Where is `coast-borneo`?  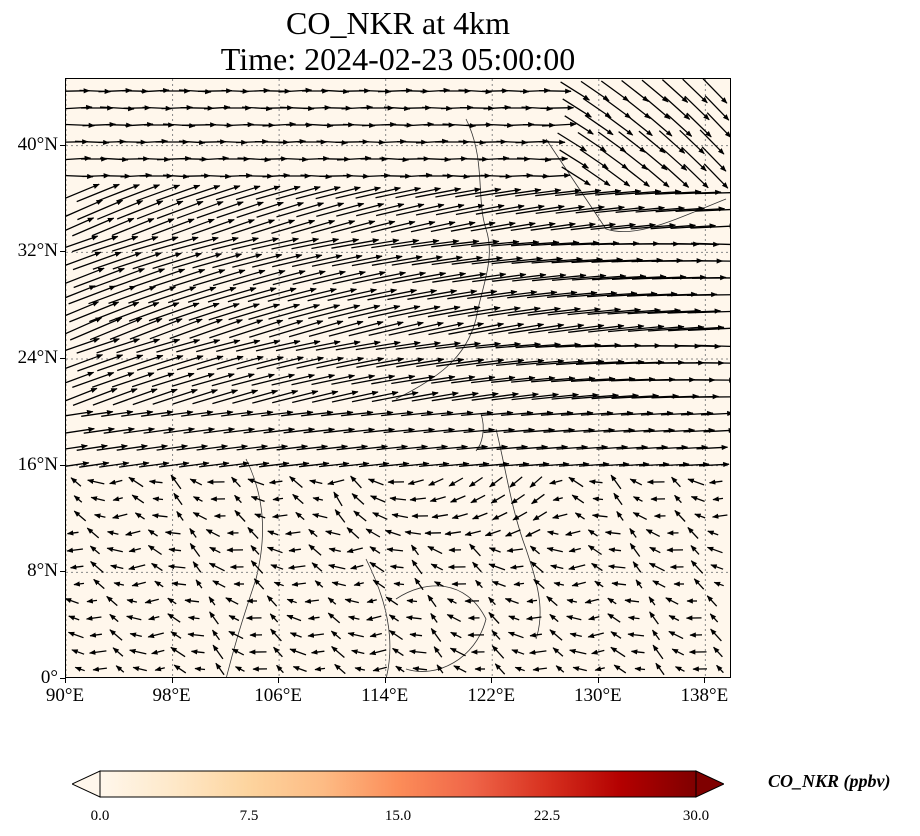
coast-borneo is located at coordinates (441, 628).